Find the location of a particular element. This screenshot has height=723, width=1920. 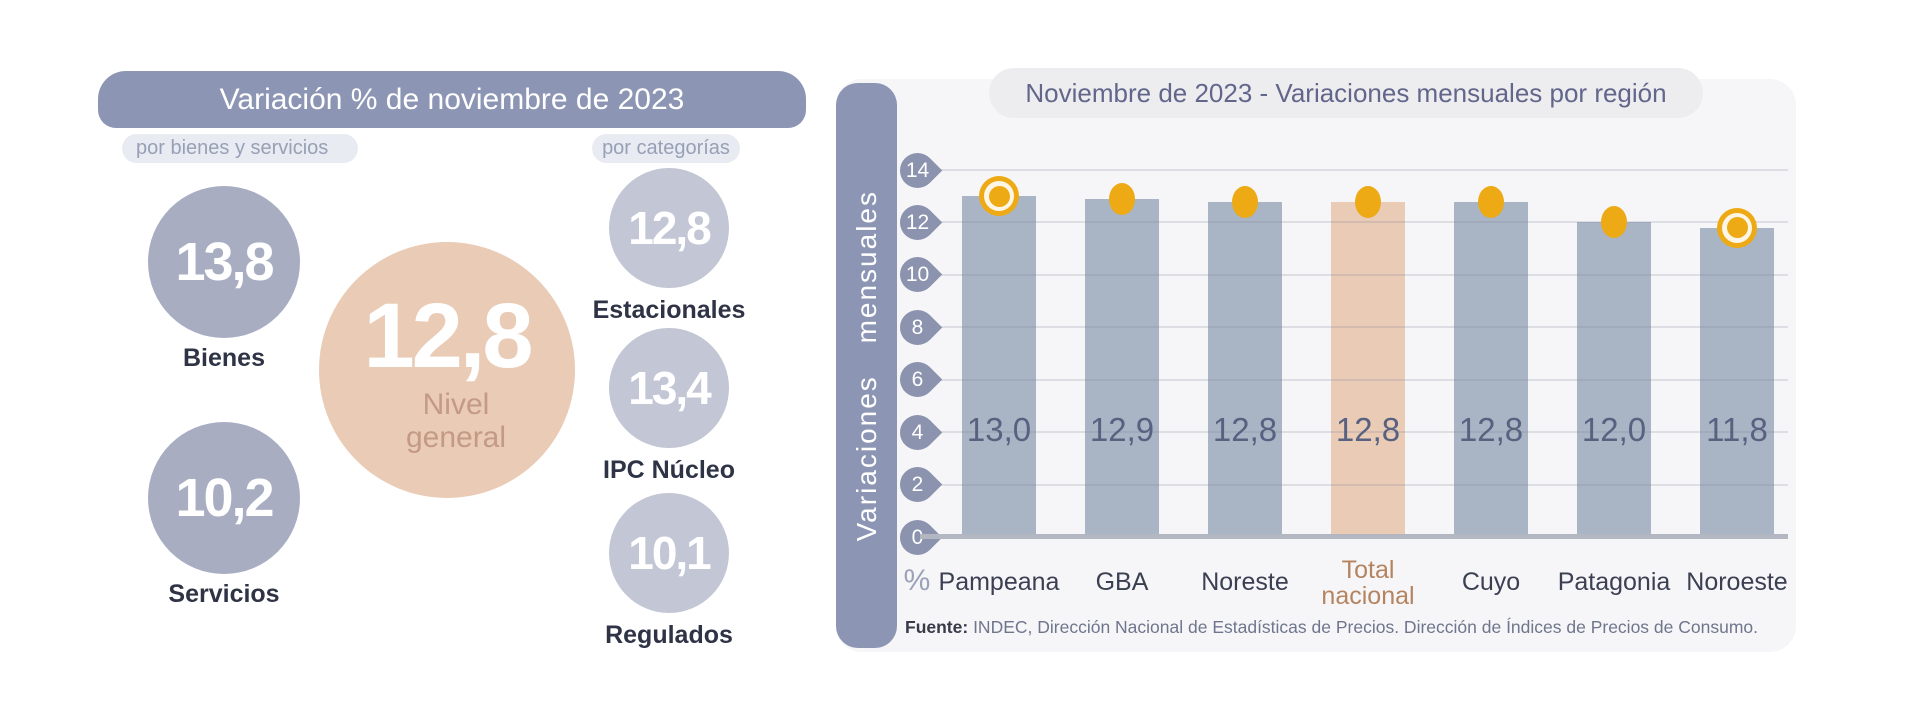

estacionales-circle: 12,8 is located at coordinates (669, 228).